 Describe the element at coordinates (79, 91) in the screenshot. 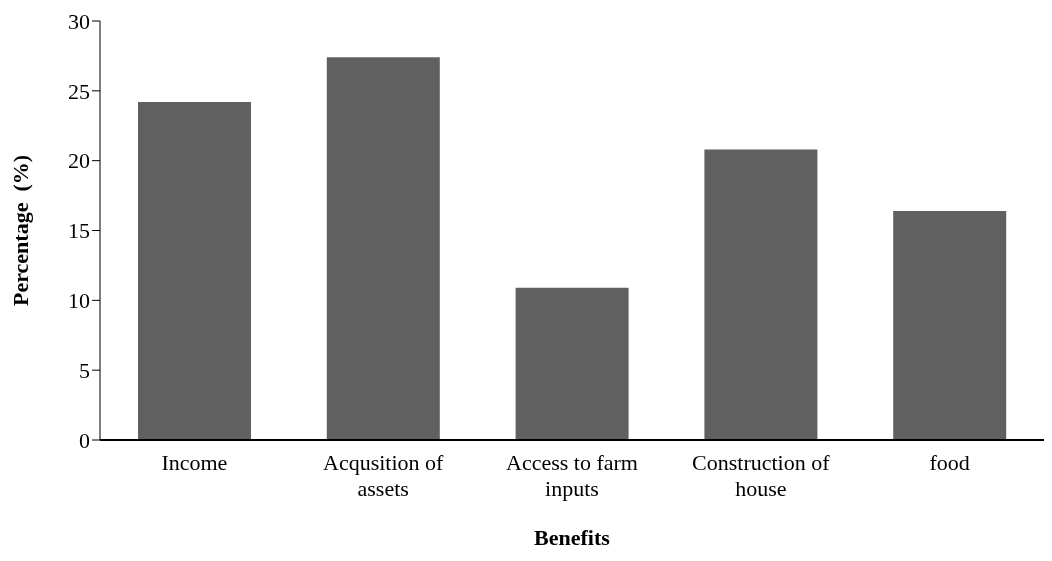

I see `y-tick-label: 25` at that location.